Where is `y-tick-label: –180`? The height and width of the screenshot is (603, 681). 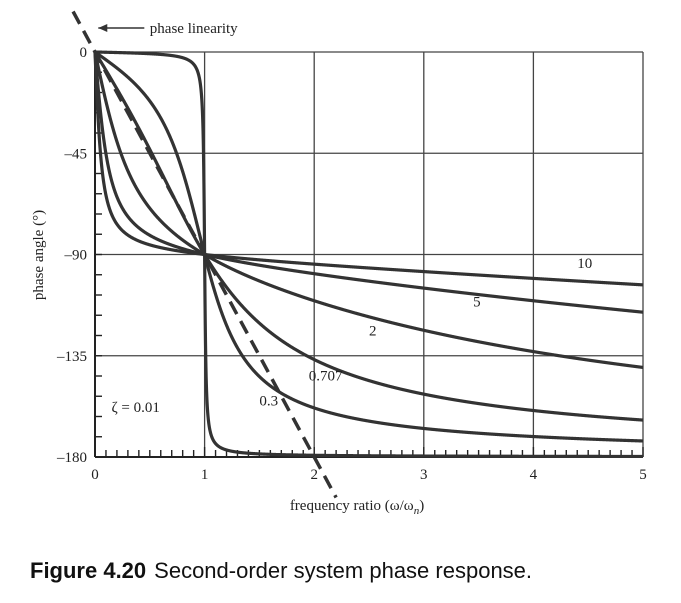
y-tick-label: –180 is located at coordinates (71, 458).